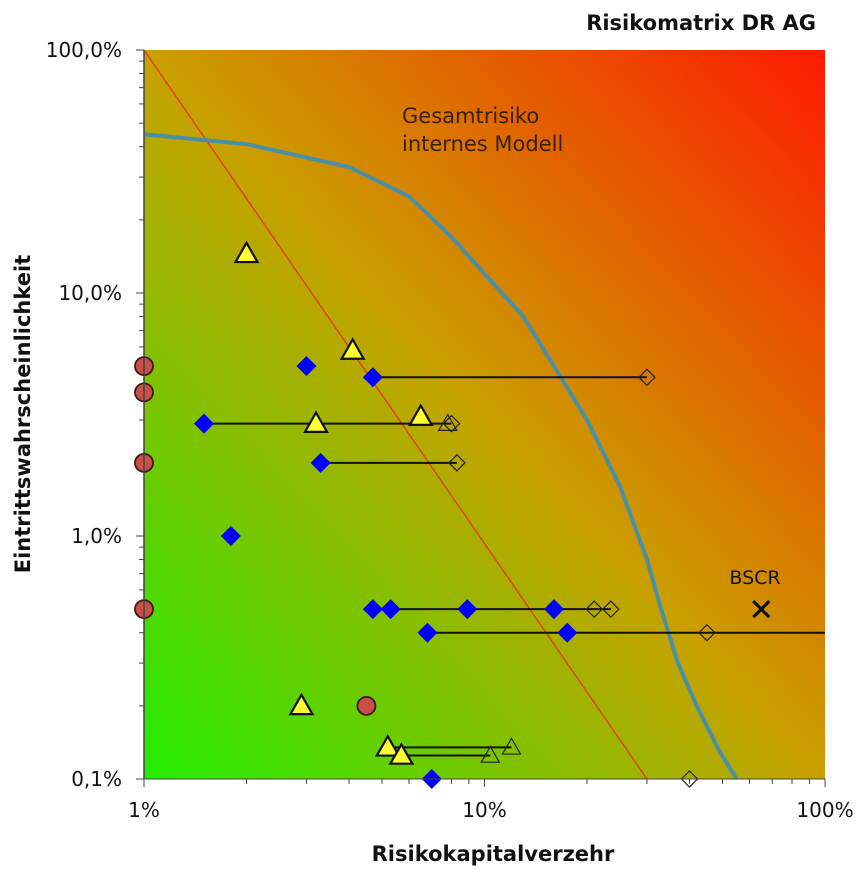 This screenshot has height=870, width=862. Describe the element at coordinates (144, 810) in the screenshot. I see `x-tick-label: 1%` at that location.